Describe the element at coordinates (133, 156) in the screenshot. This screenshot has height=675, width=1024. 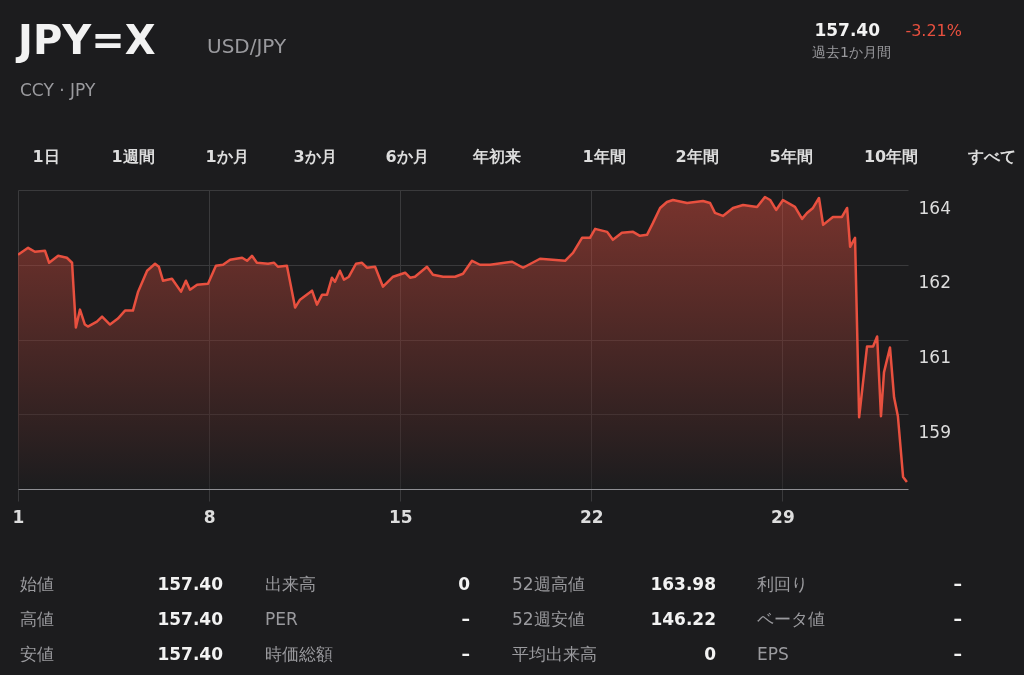
I see `text: 1週間` at that location.